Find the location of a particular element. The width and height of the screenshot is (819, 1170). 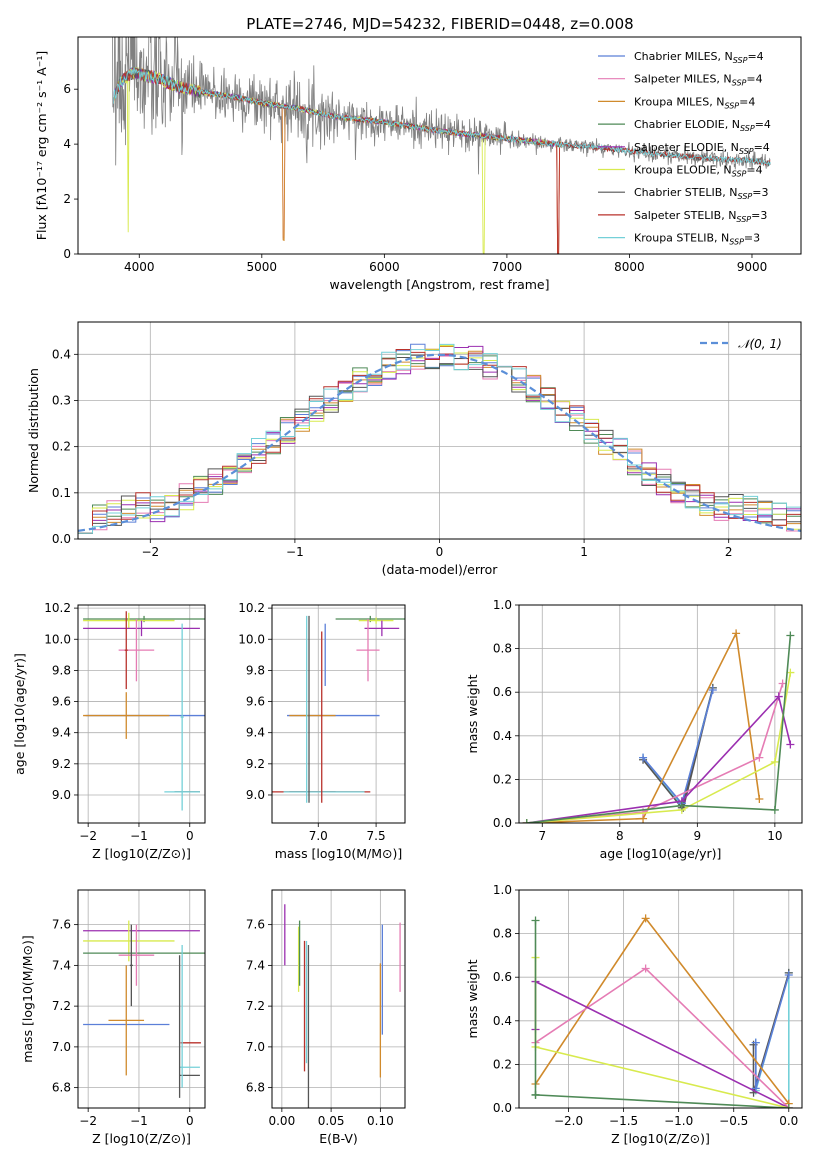

x-tick-label: 9 is located at coordinates (698, 836).